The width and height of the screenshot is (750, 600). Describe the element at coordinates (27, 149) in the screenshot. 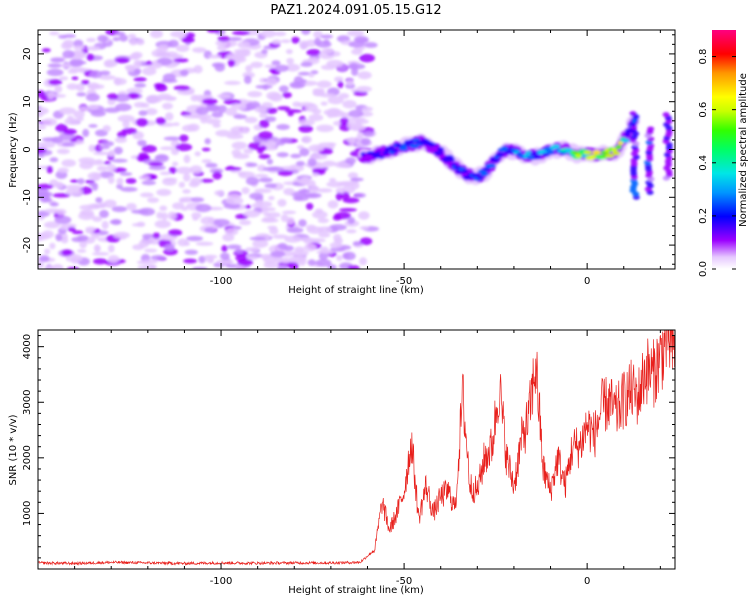

I see `spectrogram-ytick-label: 0` at that location.